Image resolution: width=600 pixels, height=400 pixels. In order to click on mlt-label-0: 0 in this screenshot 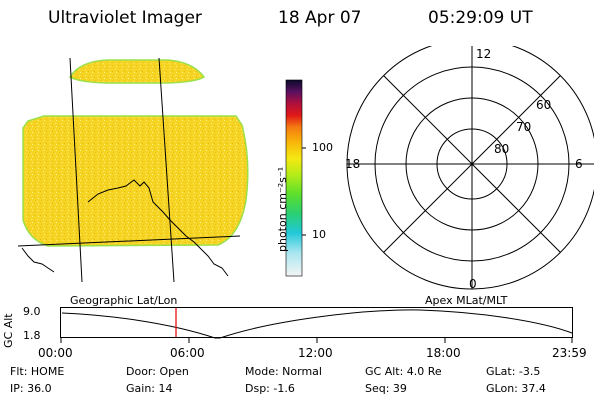, I will do `click(473, 284)`.